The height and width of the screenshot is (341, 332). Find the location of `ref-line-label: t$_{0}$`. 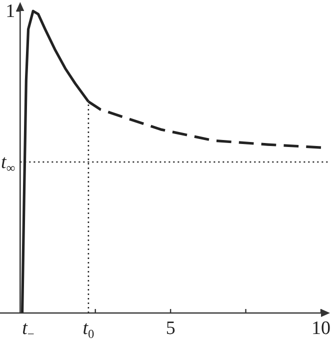

ref-line-label: t$_{0}$ is located at coordinates (88, 329).